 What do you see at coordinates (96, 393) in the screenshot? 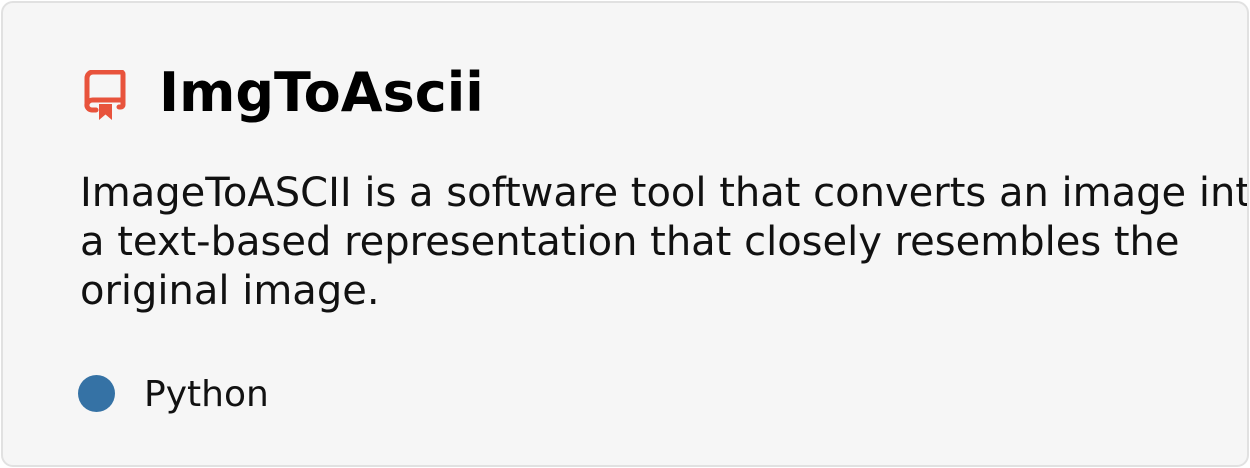
I see `language-color-dot` at bounding box center [96, 393].